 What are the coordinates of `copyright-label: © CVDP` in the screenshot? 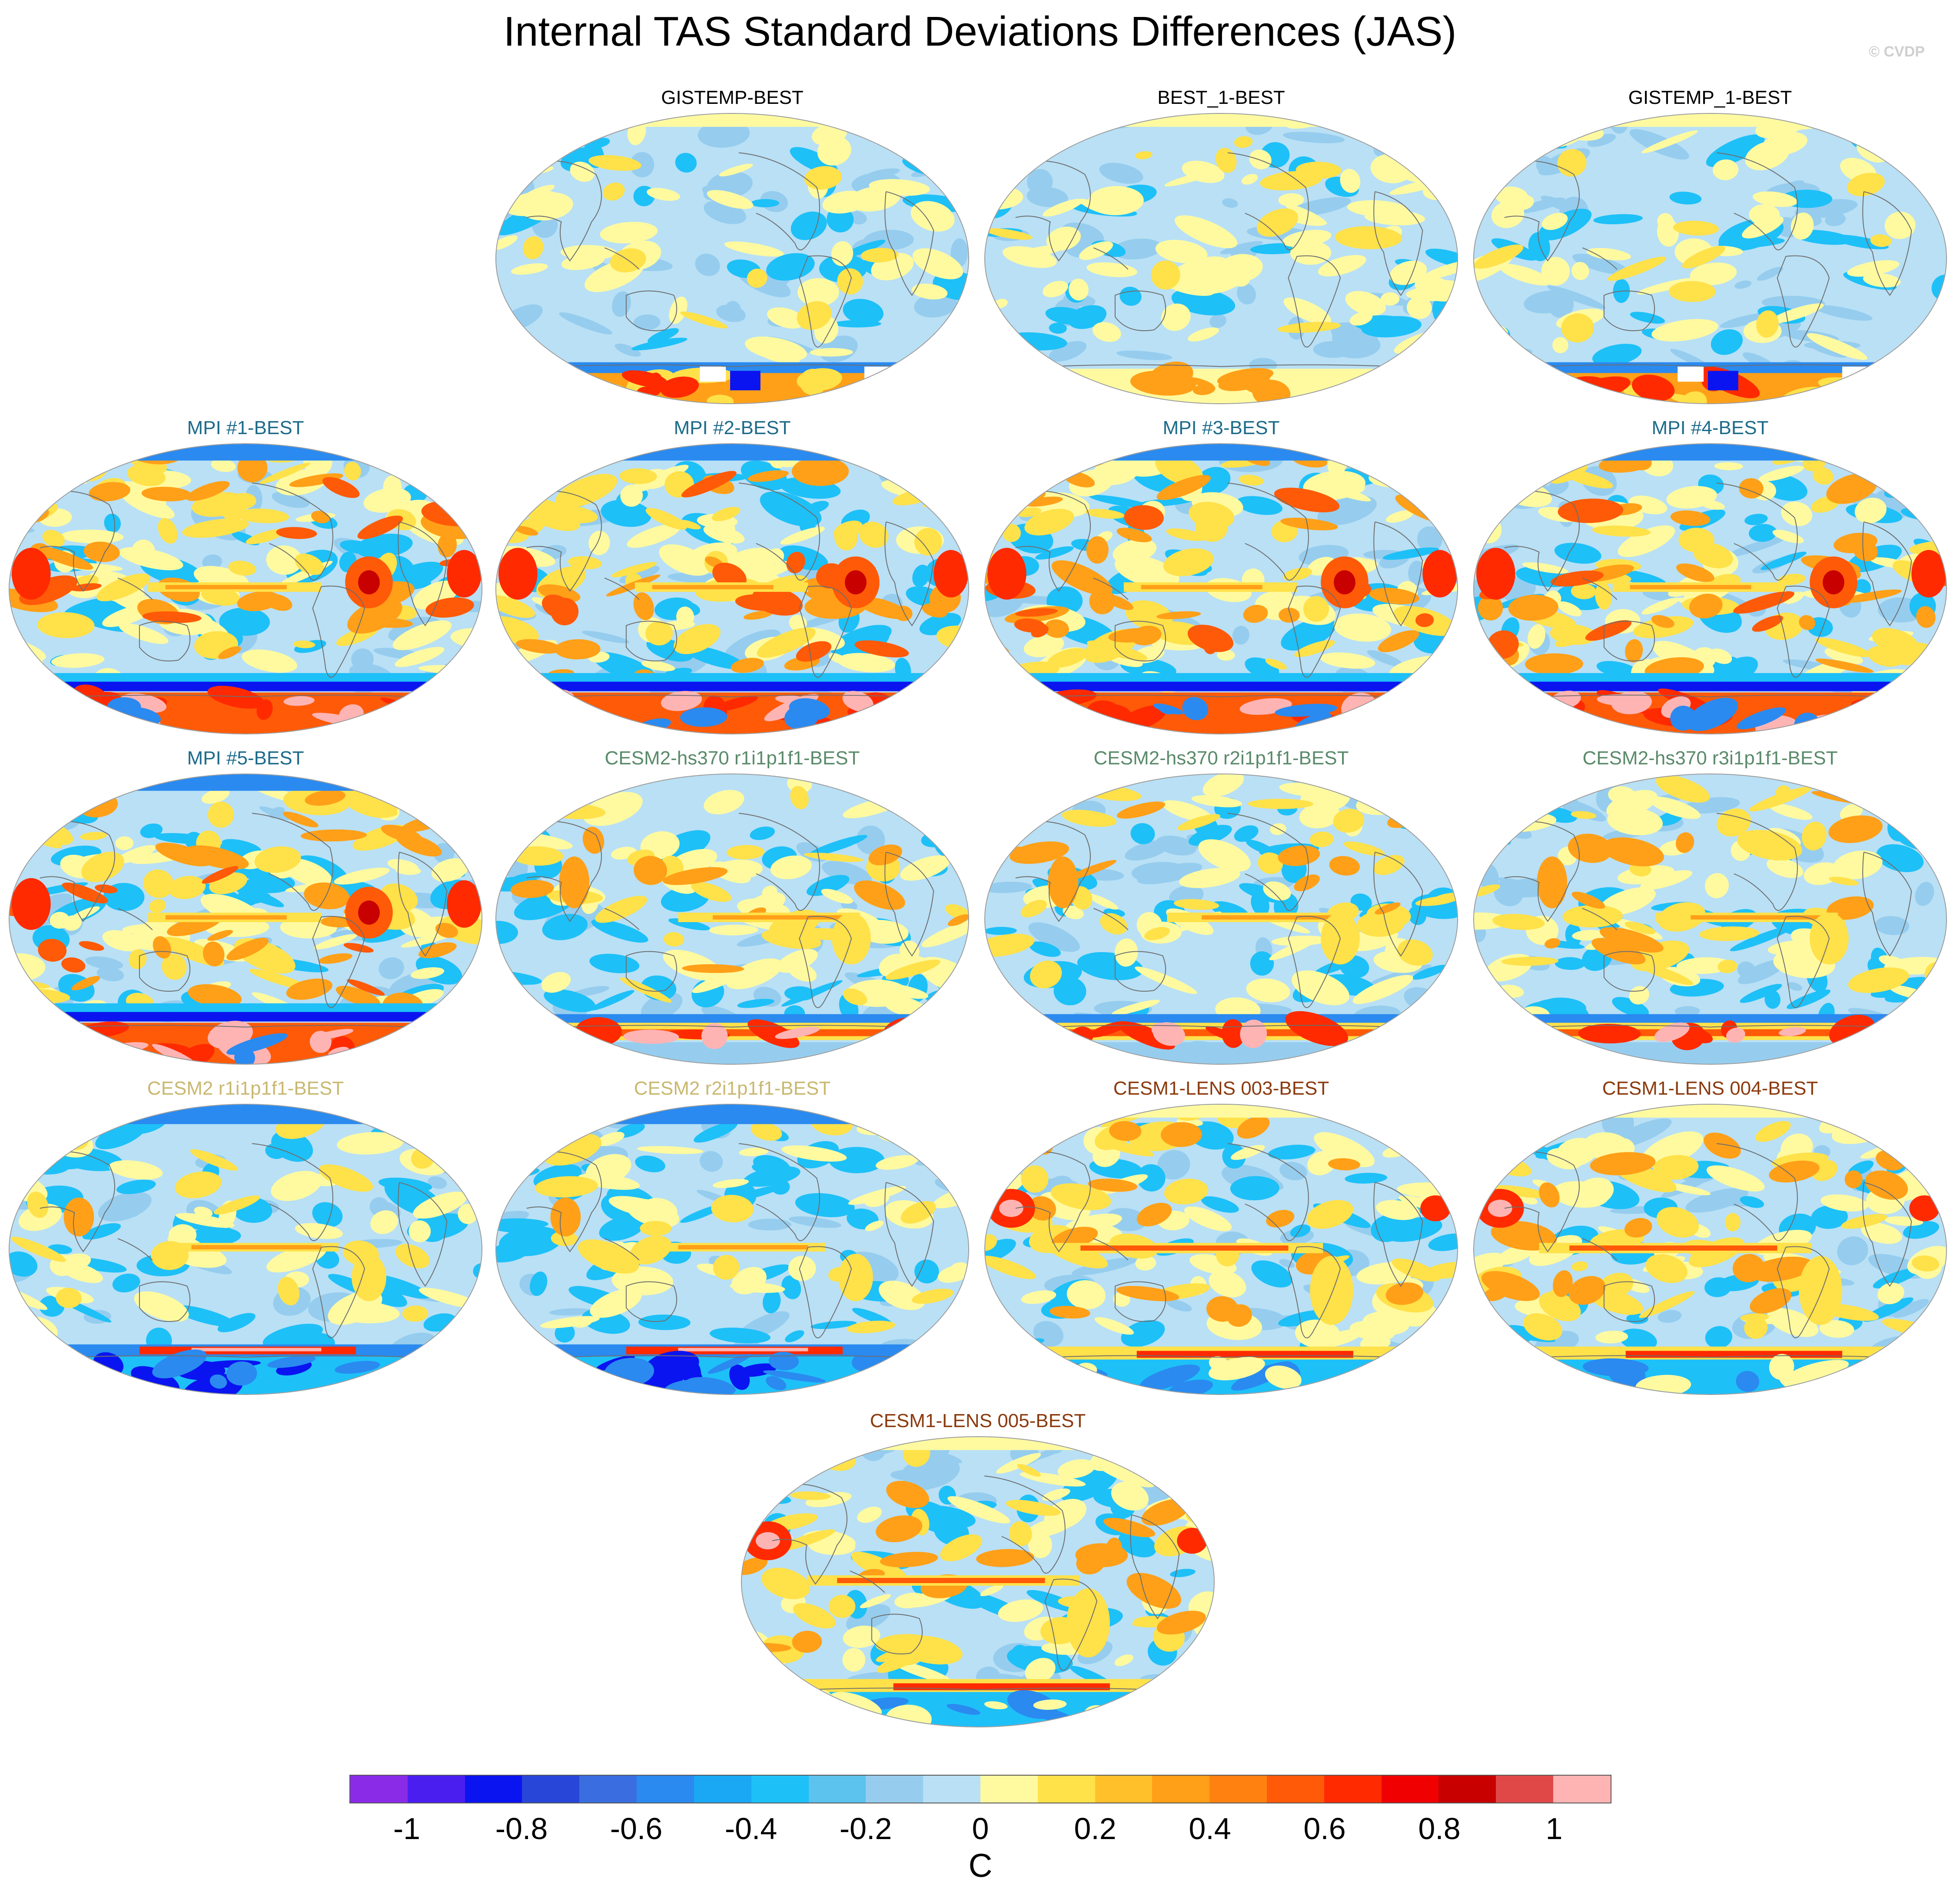 It's located at (1897, 51).